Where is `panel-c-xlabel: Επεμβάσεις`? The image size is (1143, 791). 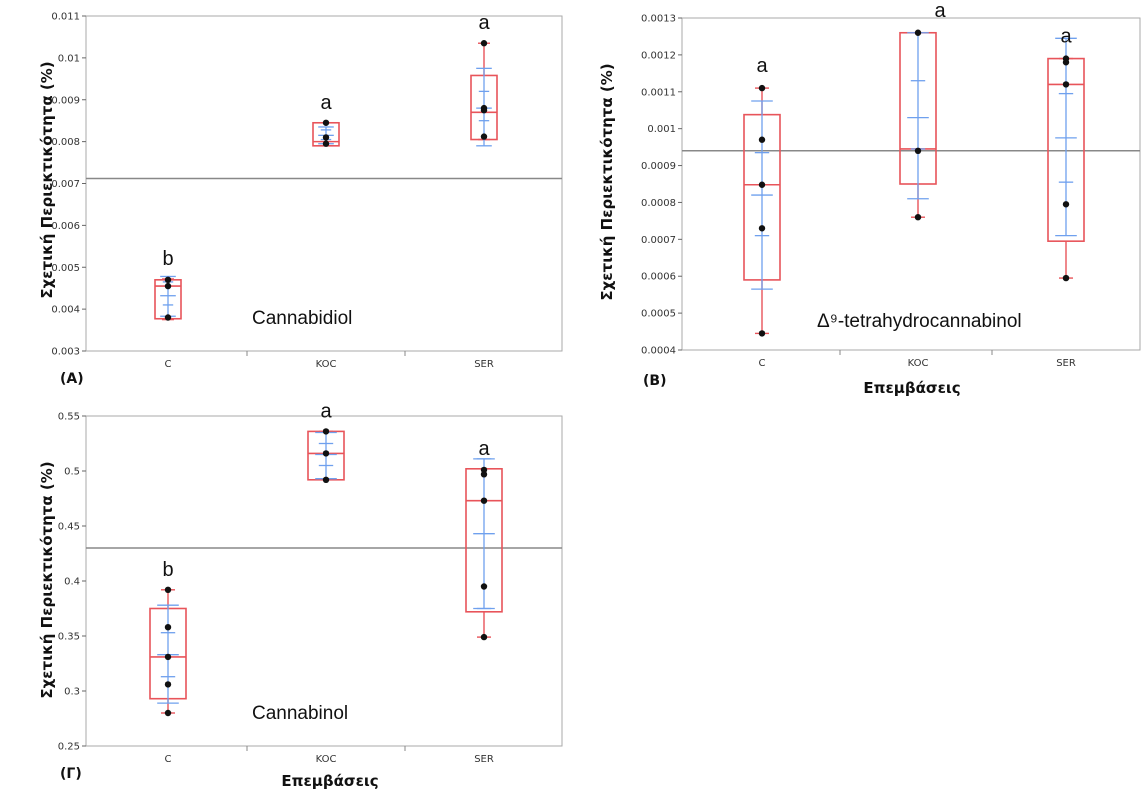
panel-c-xlabel: Επεμβάσεις is located at coordinates (329, 781).